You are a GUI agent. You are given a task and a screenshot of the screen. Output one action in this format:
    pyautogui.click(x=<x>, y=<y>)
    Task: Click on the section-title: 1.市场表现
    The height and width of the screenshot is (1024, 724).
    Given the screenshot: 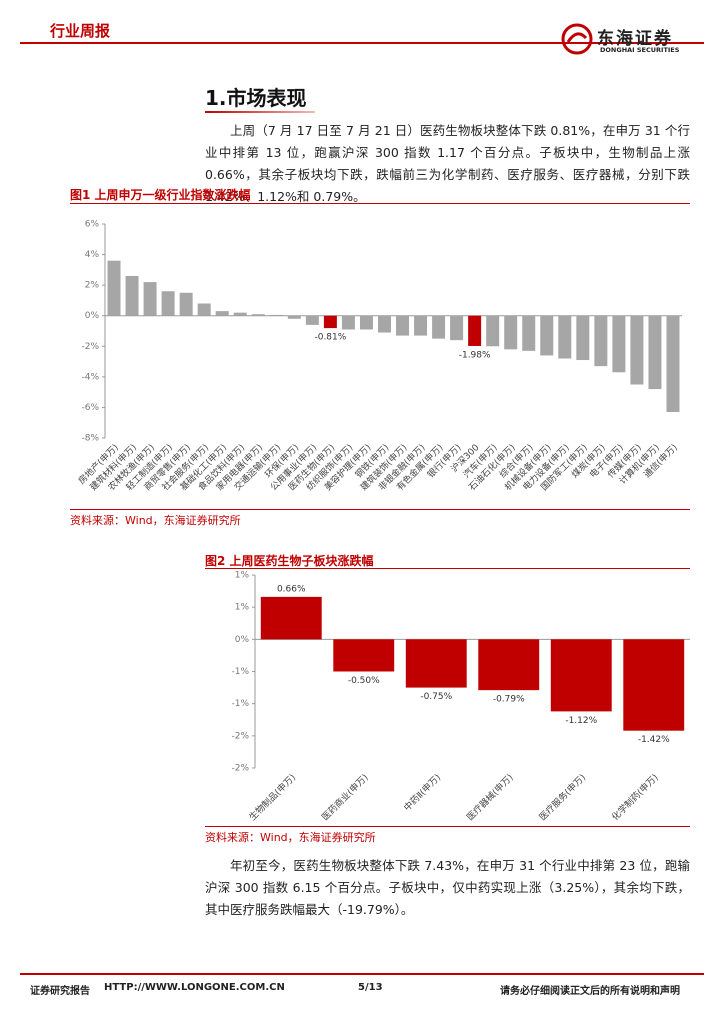 What is the action you would take?
    pyautogui.click(x=256, y=98)
    